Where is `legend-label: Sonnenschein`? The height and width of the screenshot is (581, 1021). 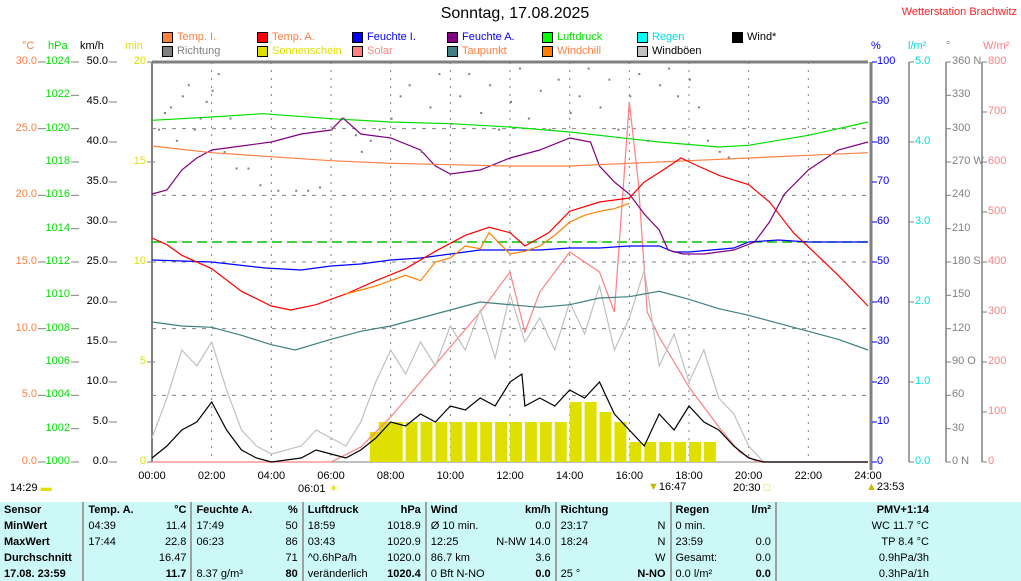
legend-label: Sonnenschein is located at coordinates (307, 51).